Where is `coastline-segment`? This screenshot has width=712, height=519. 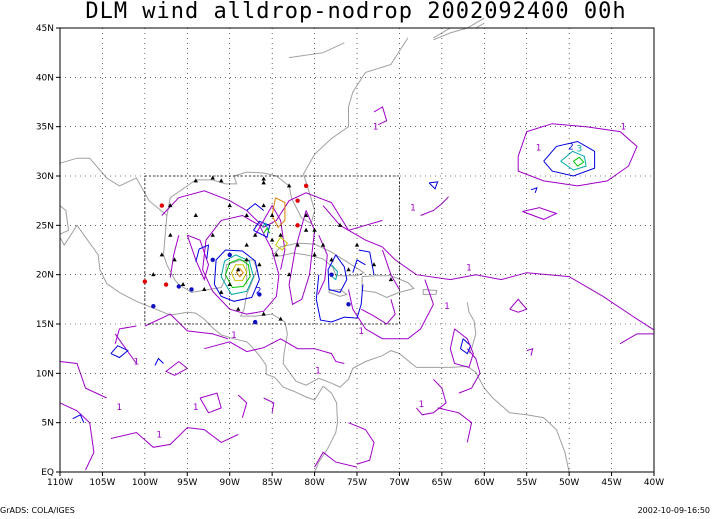 coastline-segment is located at coordinates (459, 29).